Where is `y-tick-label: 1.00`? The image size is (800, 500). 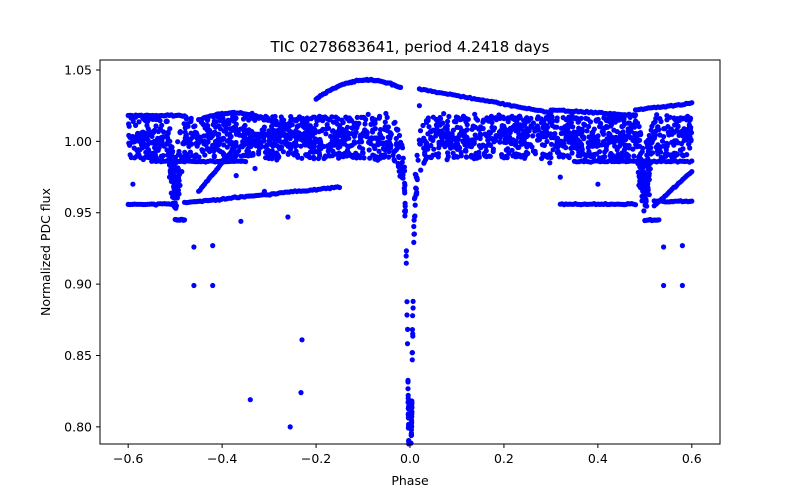
y-tick-label: 1.00 is located at coordinates (78, 141).